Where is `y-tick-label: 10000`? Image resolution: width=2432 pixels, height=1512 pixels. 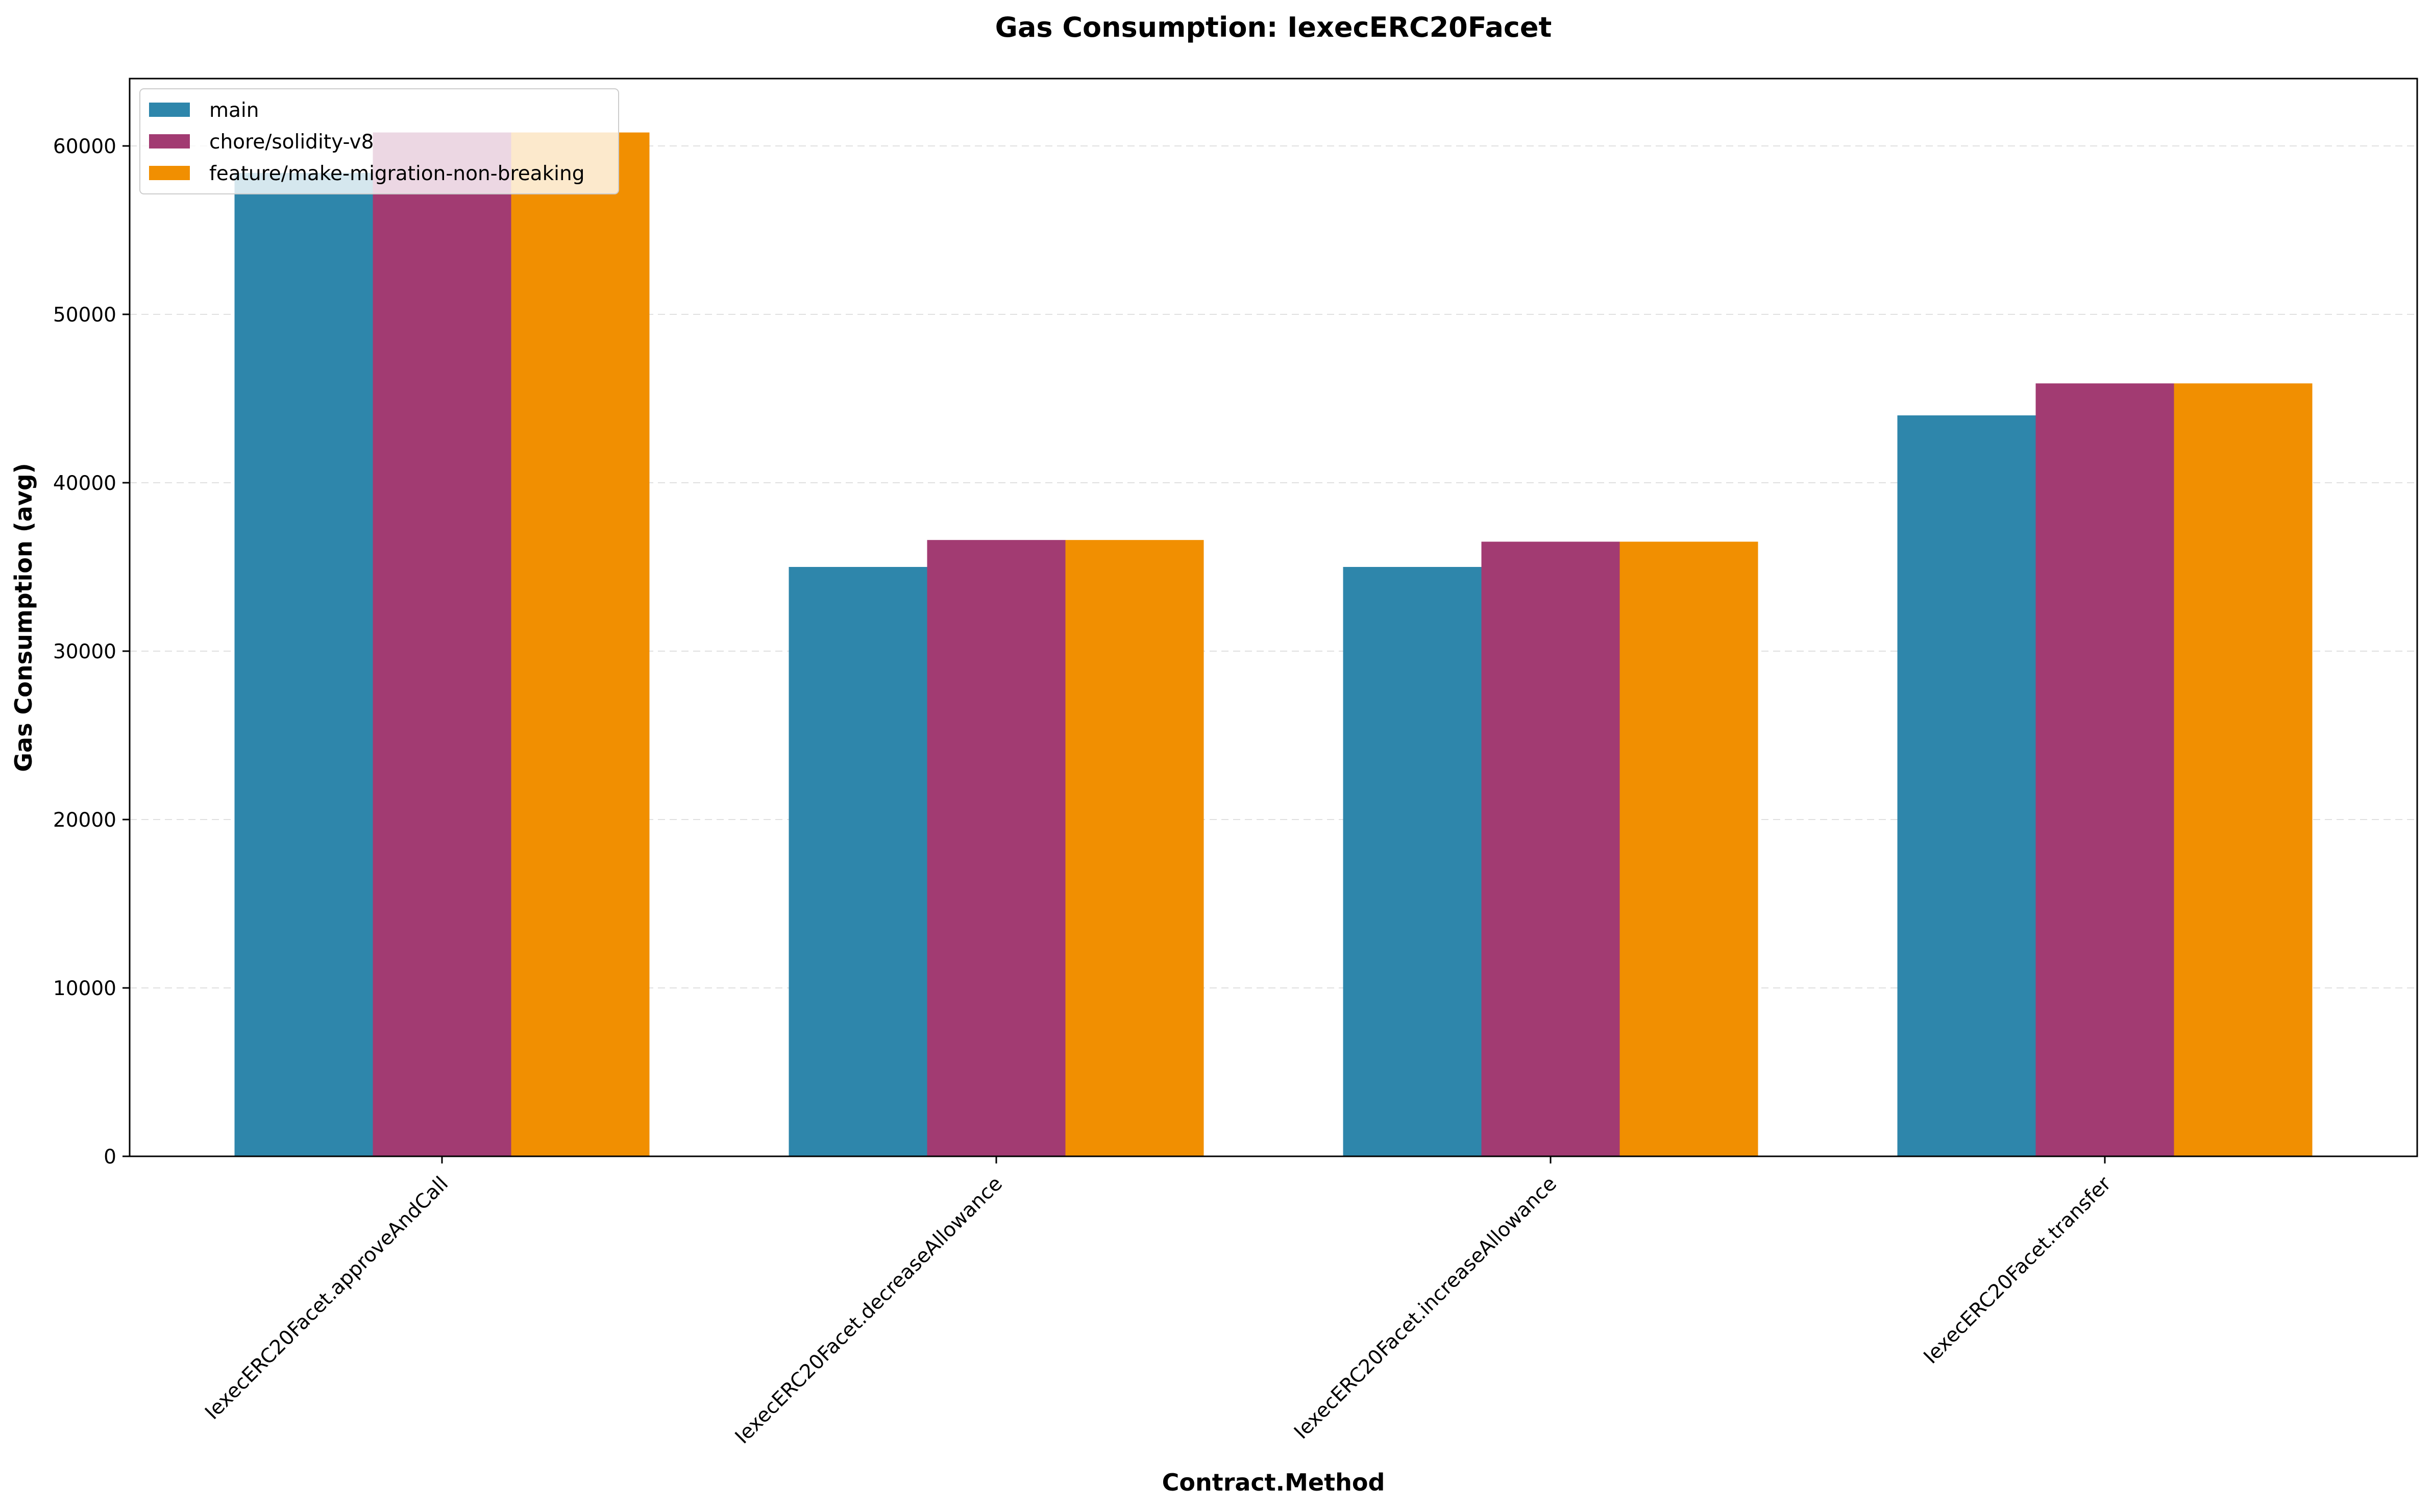 y-tick-label: 10000 is located at coordinates (85, 988).